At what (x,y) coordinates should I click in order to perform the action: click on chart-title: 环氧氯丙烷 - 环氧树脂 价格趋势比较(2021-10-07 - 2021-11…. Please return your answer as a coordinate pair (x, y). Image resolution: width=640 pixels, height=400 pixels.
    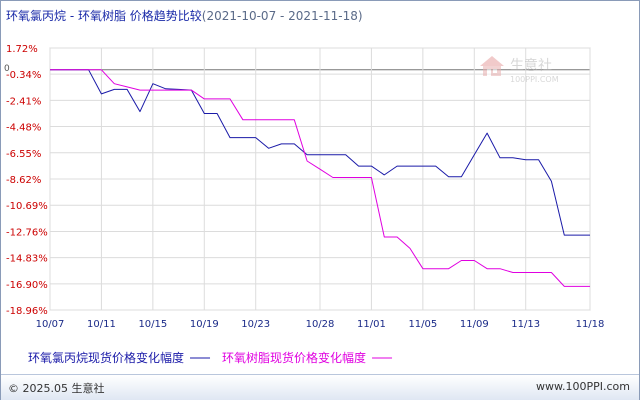
    Looking at the image, I should click on (184, 15).